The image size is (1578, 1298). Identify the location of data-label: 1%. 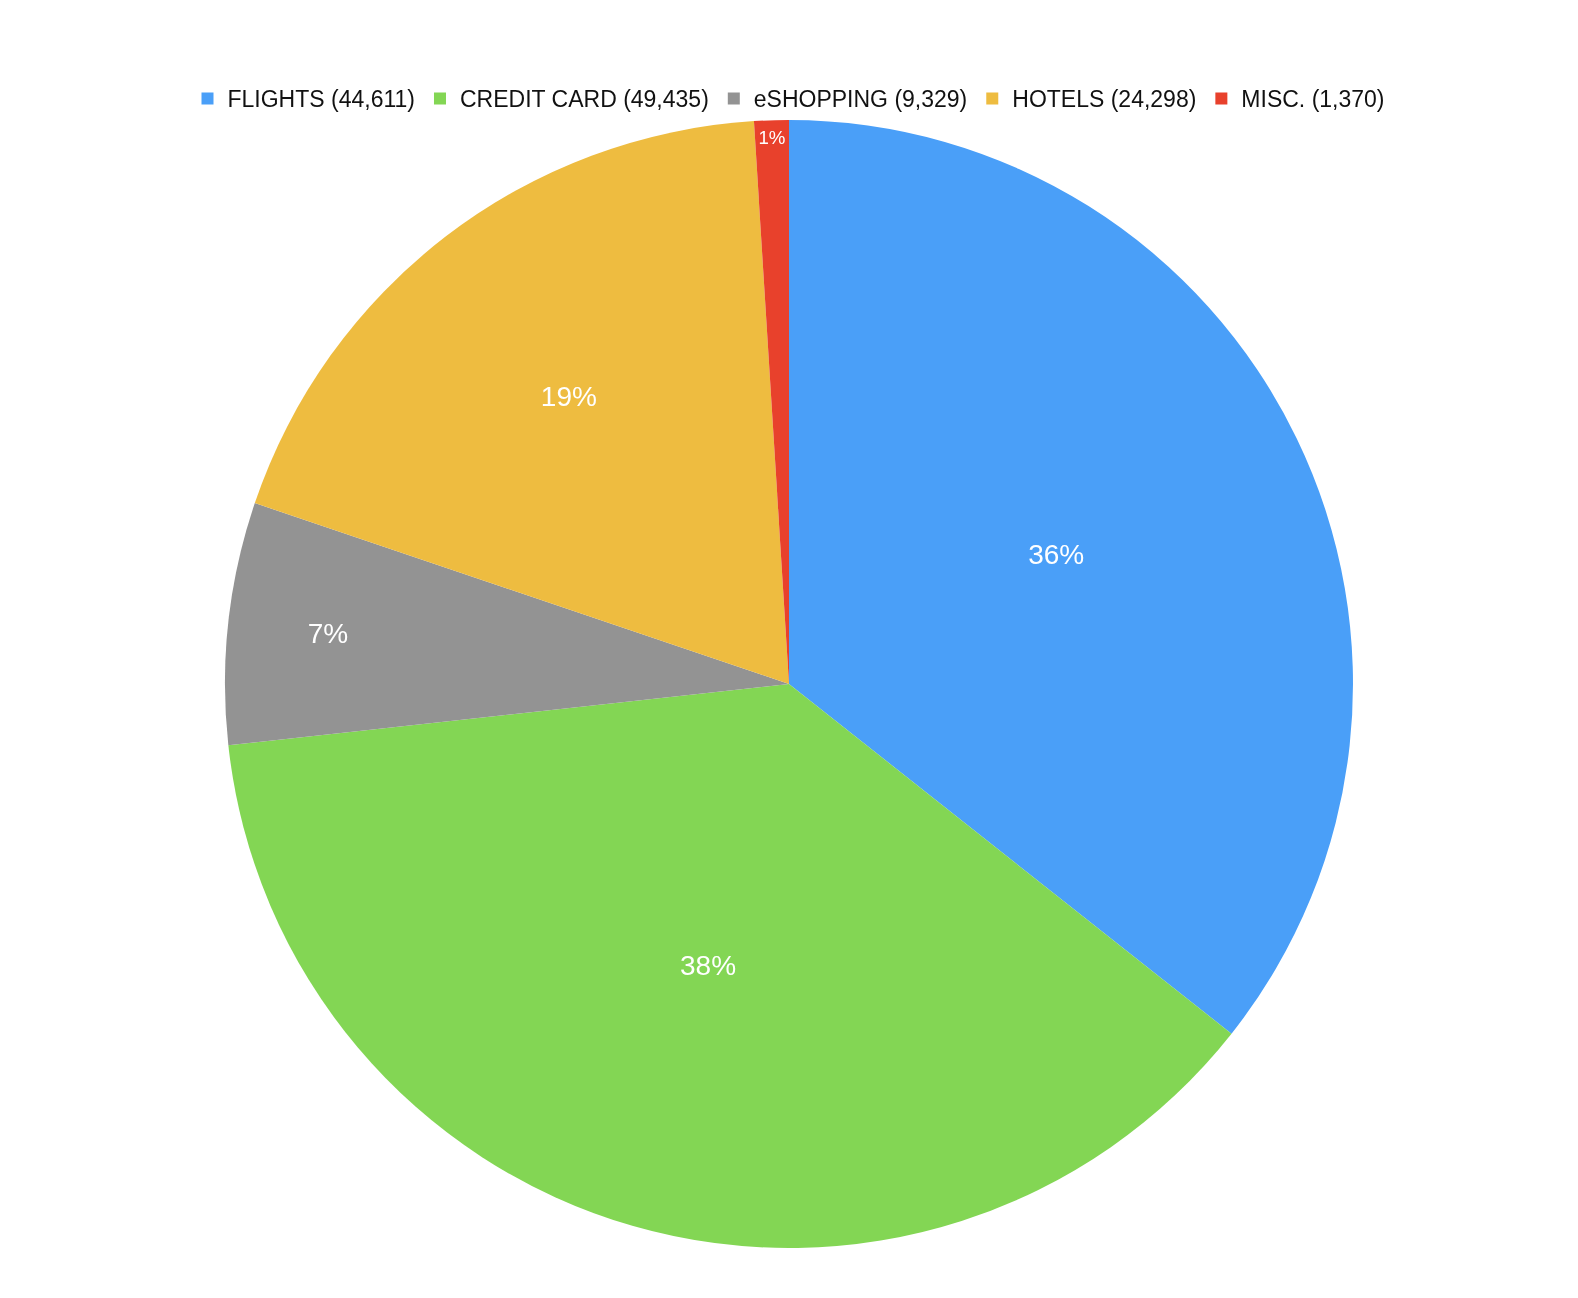
(772, 137).